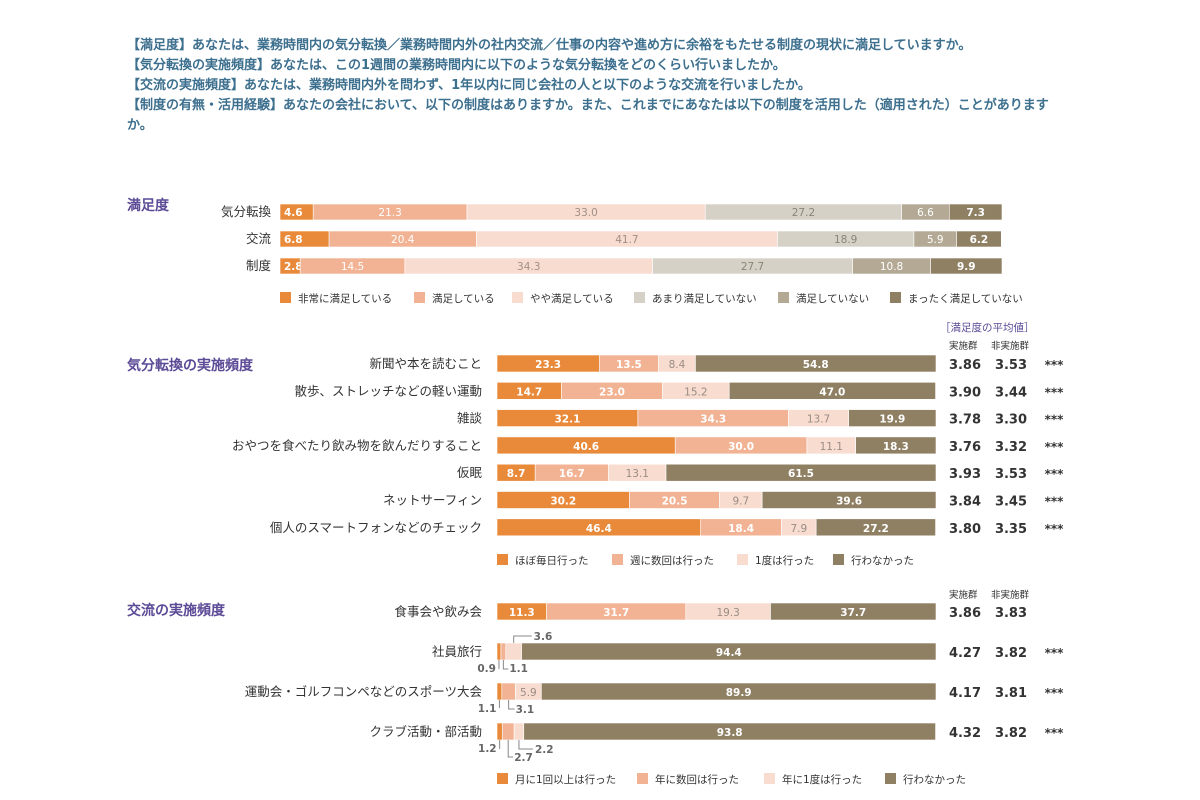 Image resolution: width=1200 pixels, height=800 pixels. What do you see at coordinates (454, 298) in the screenshot?
I see `legend-item: 満足している` at bounding box center [454, 298].